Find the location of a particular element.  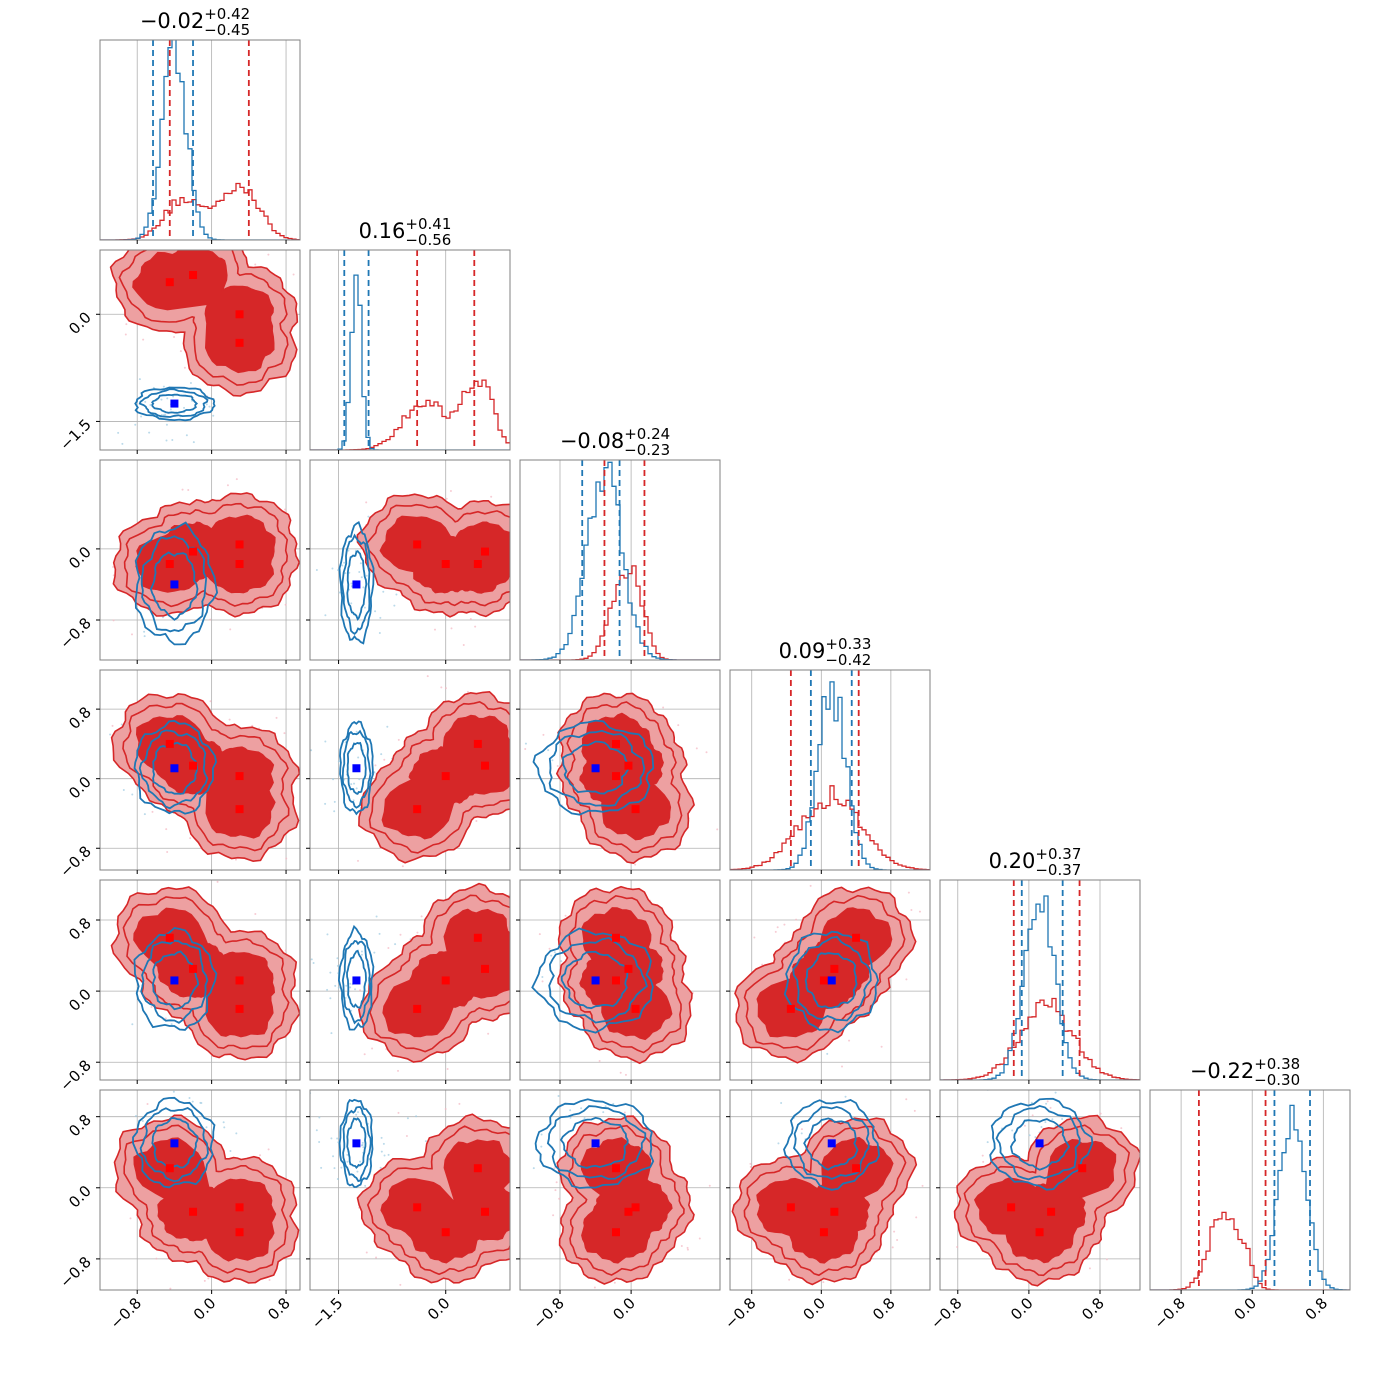

x-tick-label: −0.8 is located at coordinates (548, 1313).